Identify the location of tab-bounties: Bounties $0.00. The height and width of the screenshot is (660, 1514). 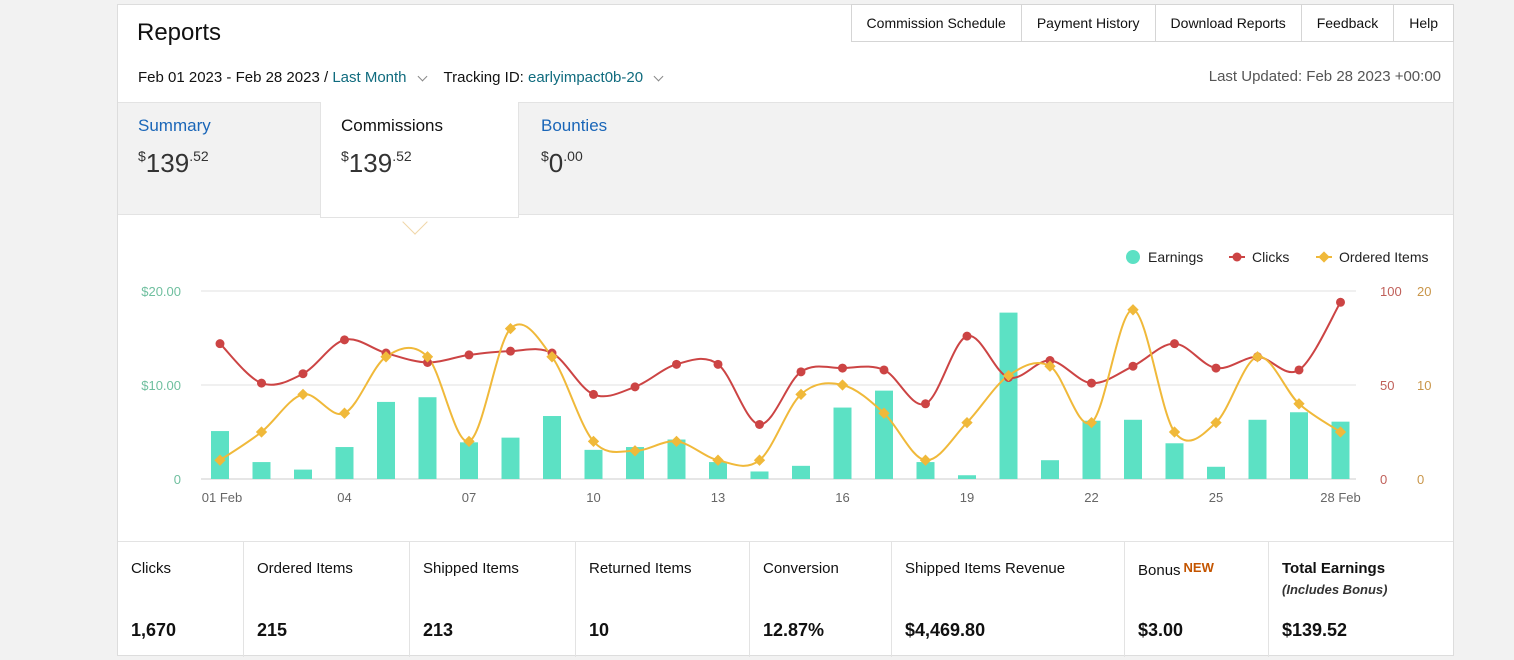
(621, 158).